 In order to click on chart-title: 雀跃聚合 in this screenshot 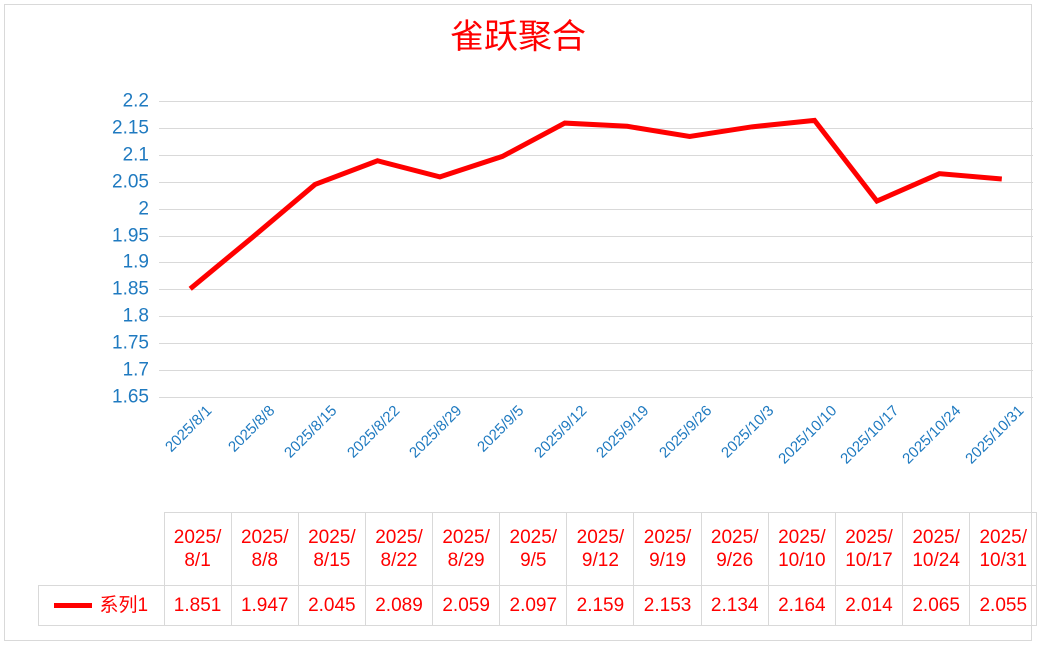, I will do `click(518, 37)`.